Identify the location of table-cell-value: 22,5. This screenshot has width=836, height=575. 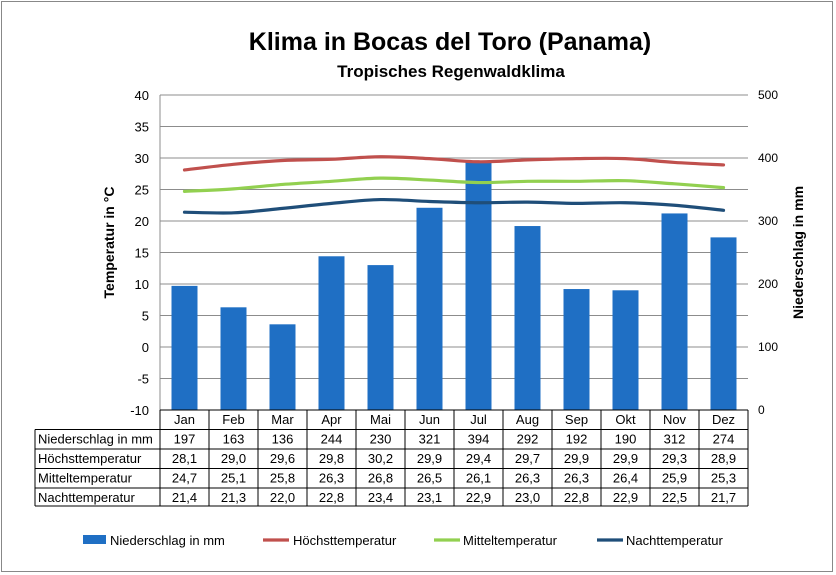
(674, 497).